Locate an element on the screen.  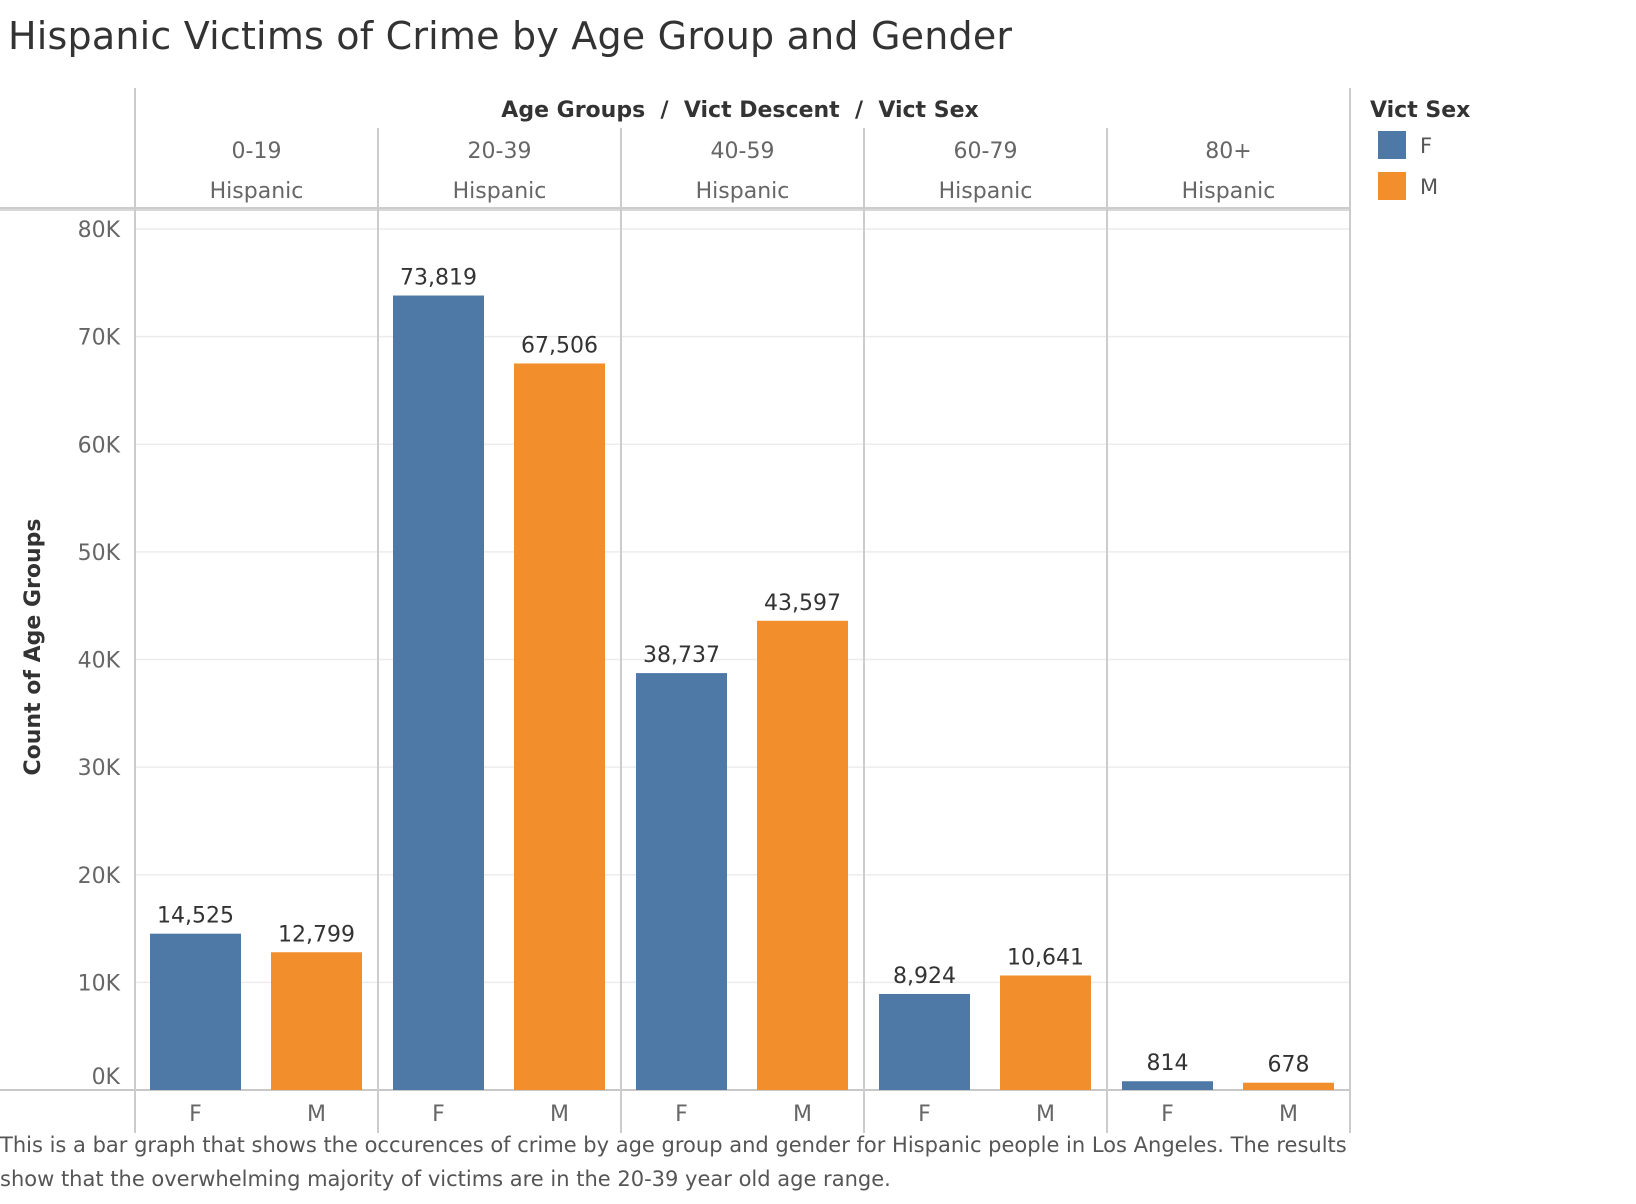
data-label: 14,525 is located at coordinates (195, 916).